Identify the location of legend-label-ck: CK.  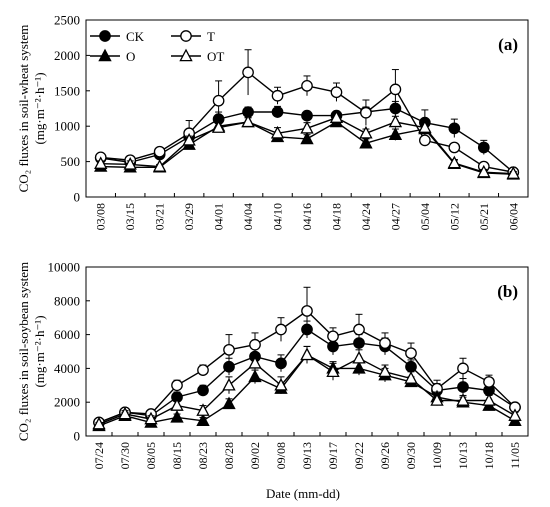
(135, 36).